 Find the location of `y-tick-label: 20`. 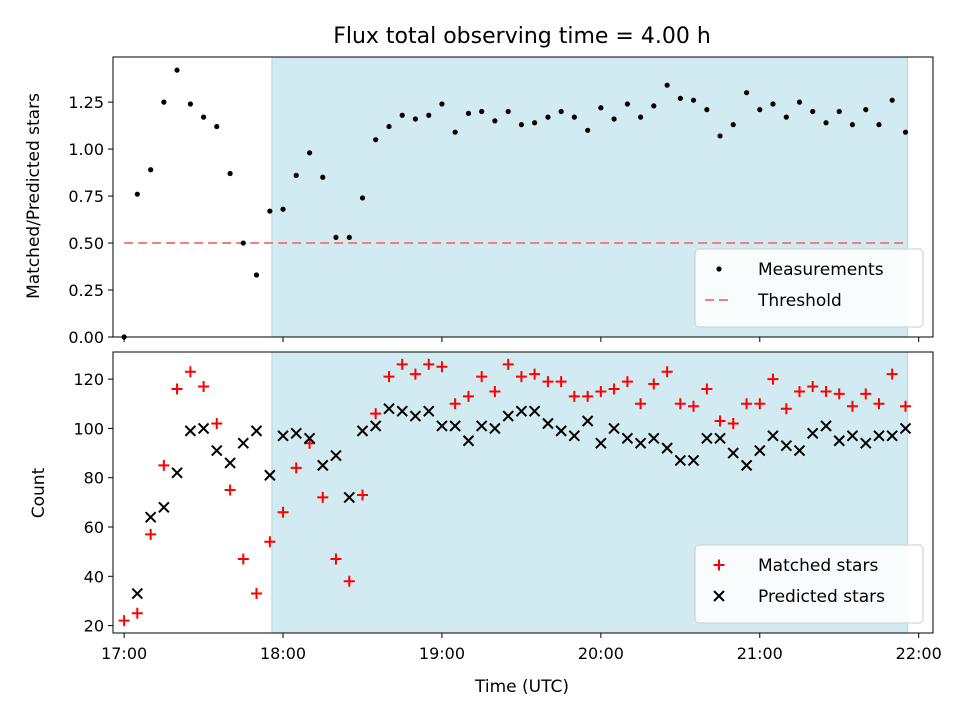

y-tick-label: 20 is located at coordinates (94, 626).